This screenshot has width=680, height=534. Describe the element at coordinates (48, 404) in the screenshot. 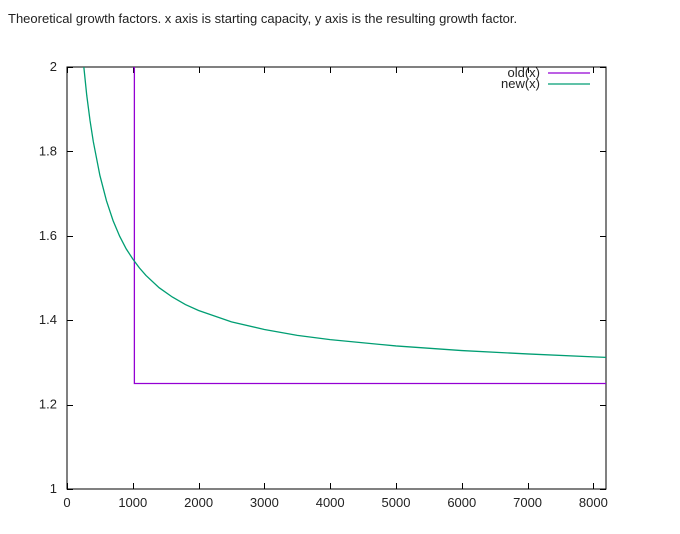

I see `y-tick-label: 1.2` at that location.